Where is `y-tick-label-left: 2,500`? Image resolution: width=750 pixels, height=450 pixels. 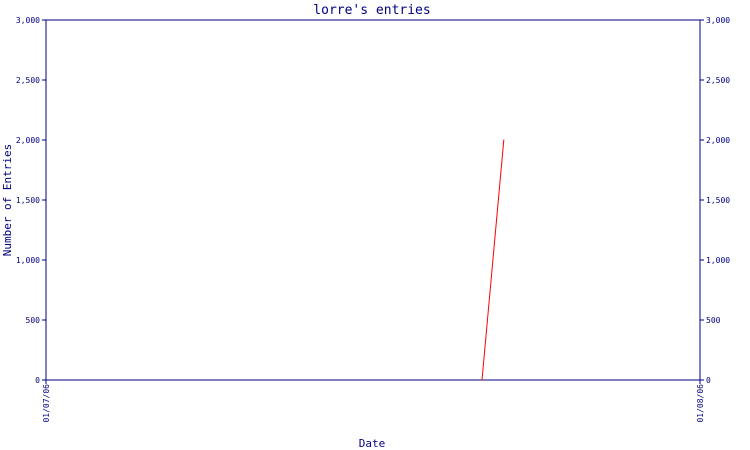
y-tick-label-left: 2,500 is located at coordinates (28, 80).